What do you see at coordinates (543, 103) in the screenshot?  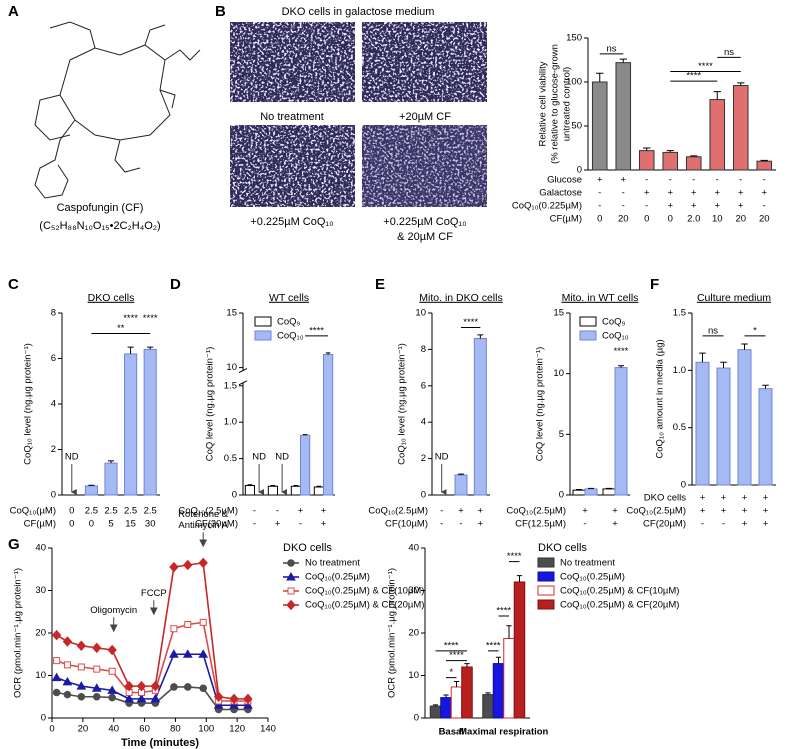 I see `y-axis-label: Relative cell viability` at bounding box center [543, 103].